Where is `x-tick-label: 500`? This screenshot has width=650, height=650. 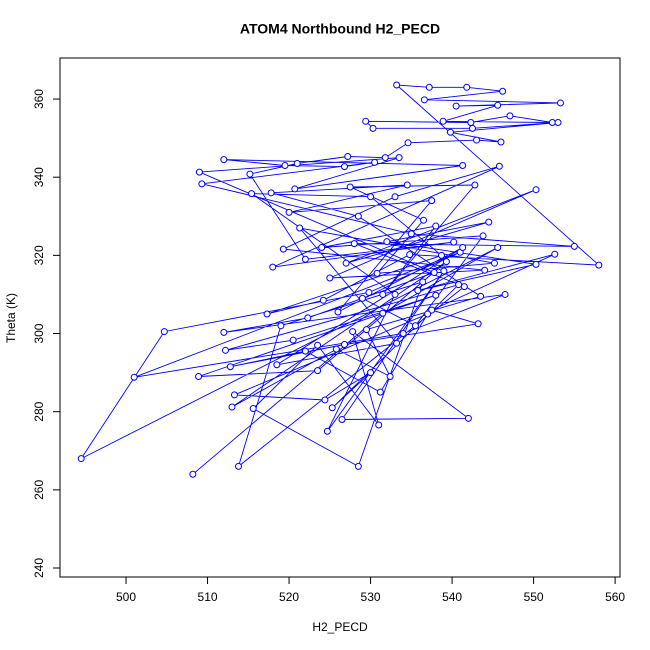 x-tick-label: 500 is located at coordinates (126, 597).